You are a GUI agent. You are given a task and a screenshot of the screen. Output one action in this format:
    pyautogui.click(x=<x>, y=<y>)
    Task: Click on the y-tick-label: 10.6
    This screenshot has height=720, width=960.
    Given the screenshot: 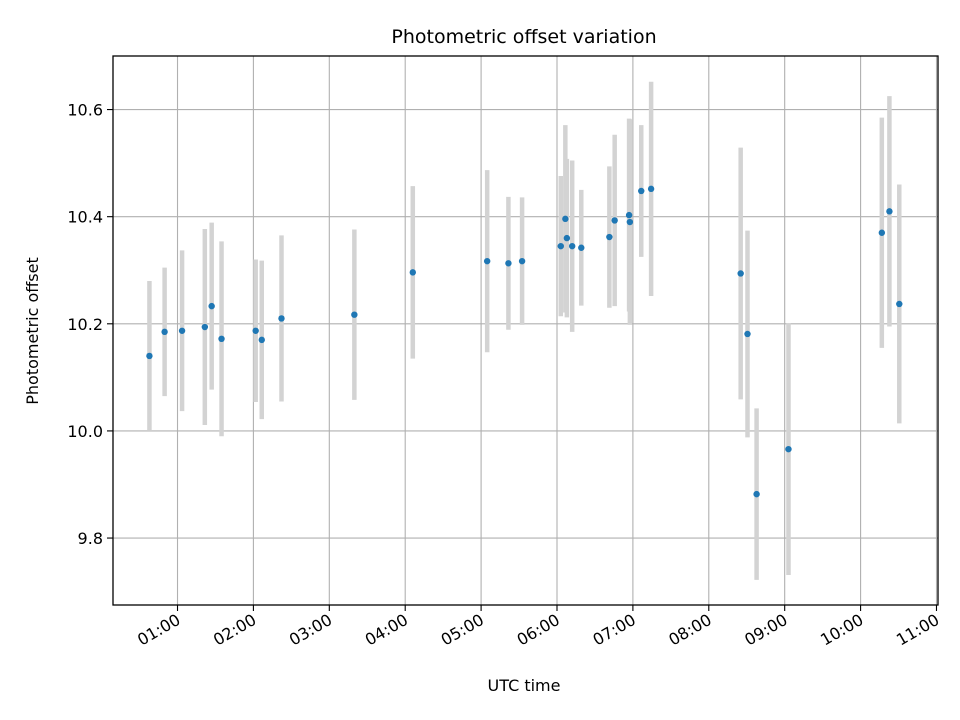 What is the action you would take?
    pyautogui.click(x=85, y=110)
    